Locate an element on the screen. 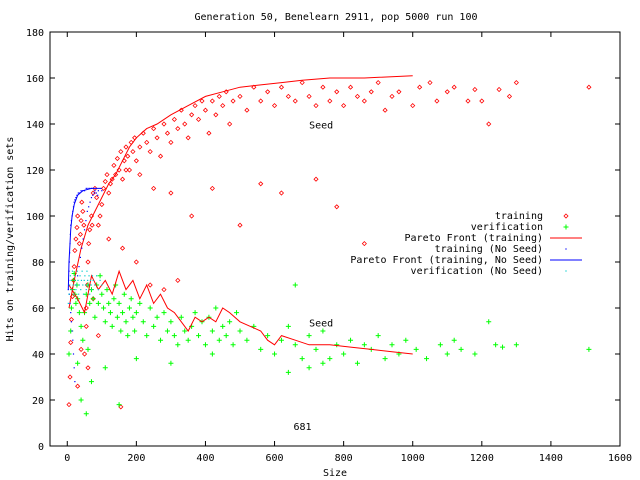  legend-label: Pareto Front (training, No Seed) is located at coordinates (446, 260).